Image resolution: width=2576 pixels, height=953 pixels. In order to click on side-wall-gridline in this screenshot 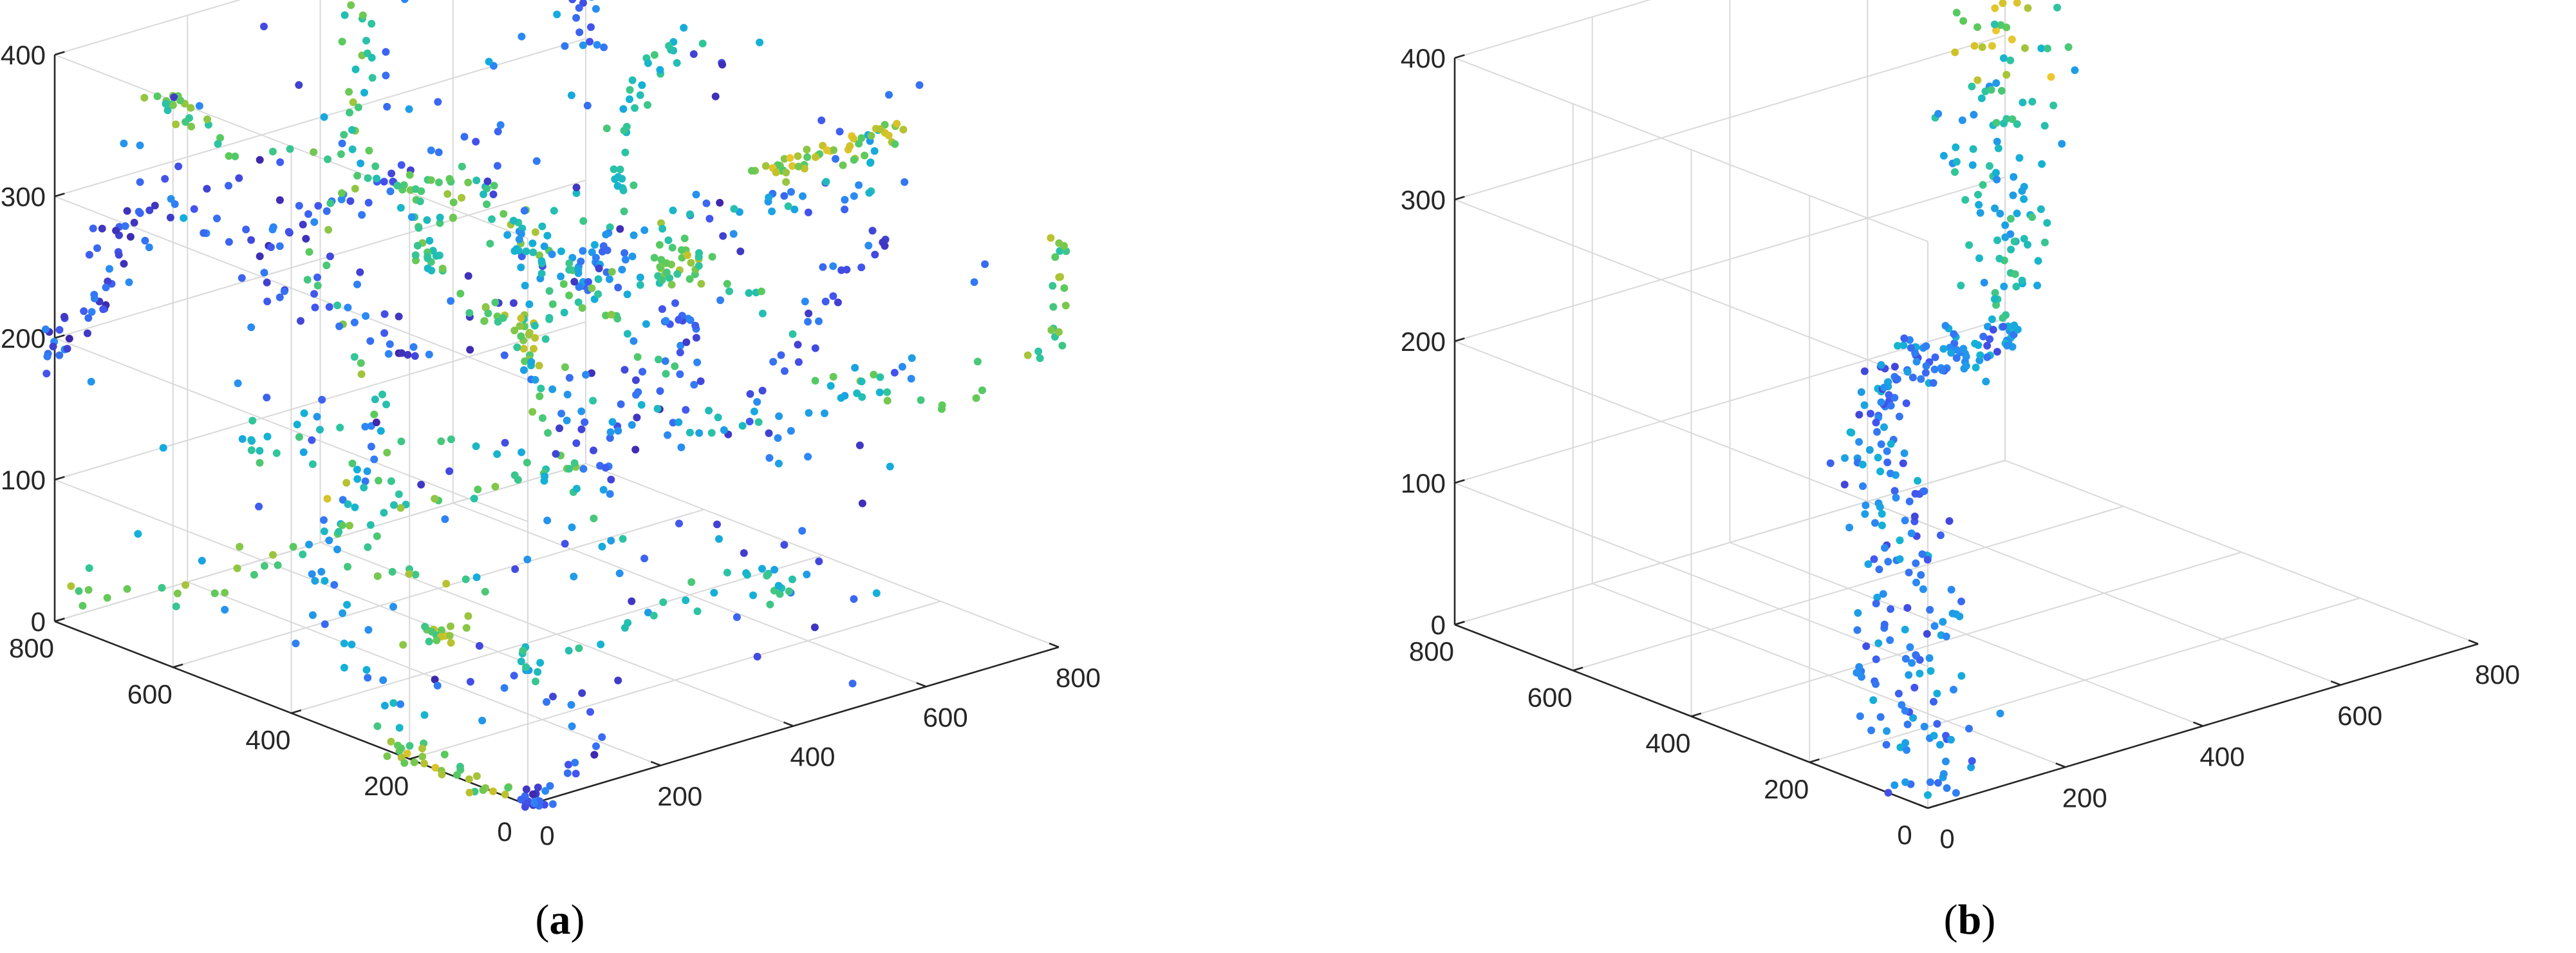, I will do `click(1691, 433)`.